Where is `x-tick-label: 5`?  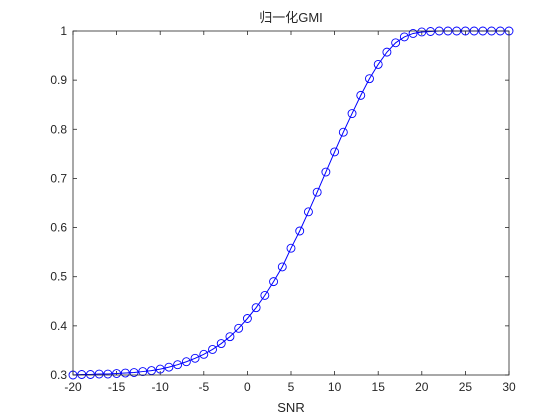 x-tick-label: 5 is located at coordinates (291, 387).